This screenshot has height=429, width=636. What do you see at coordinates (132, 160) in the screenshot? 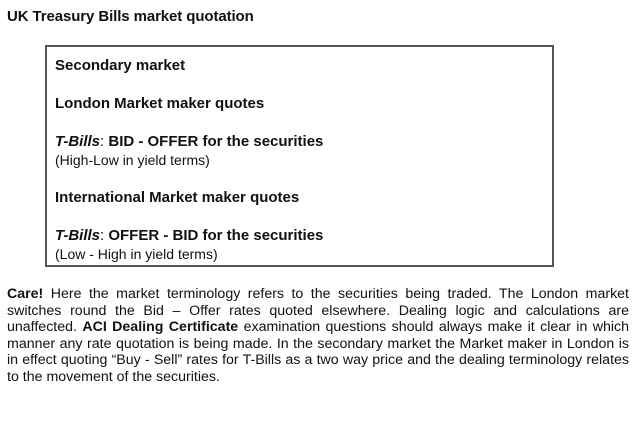
I see `london-note: (High-Low in yield terms)` at bounding box center [132, 160].